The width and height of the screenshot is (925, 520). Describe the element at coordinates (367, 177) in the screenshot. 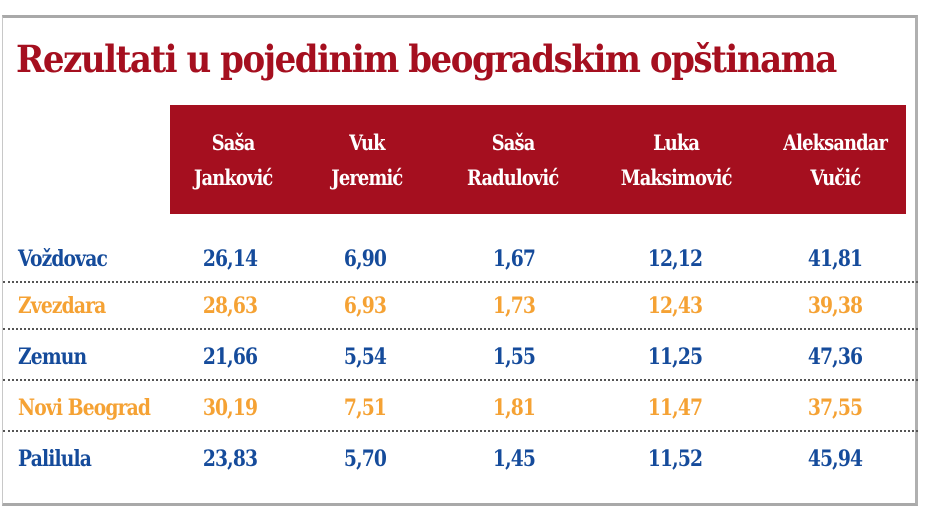

I see `column-header-last-name: Jeremić` at that location.